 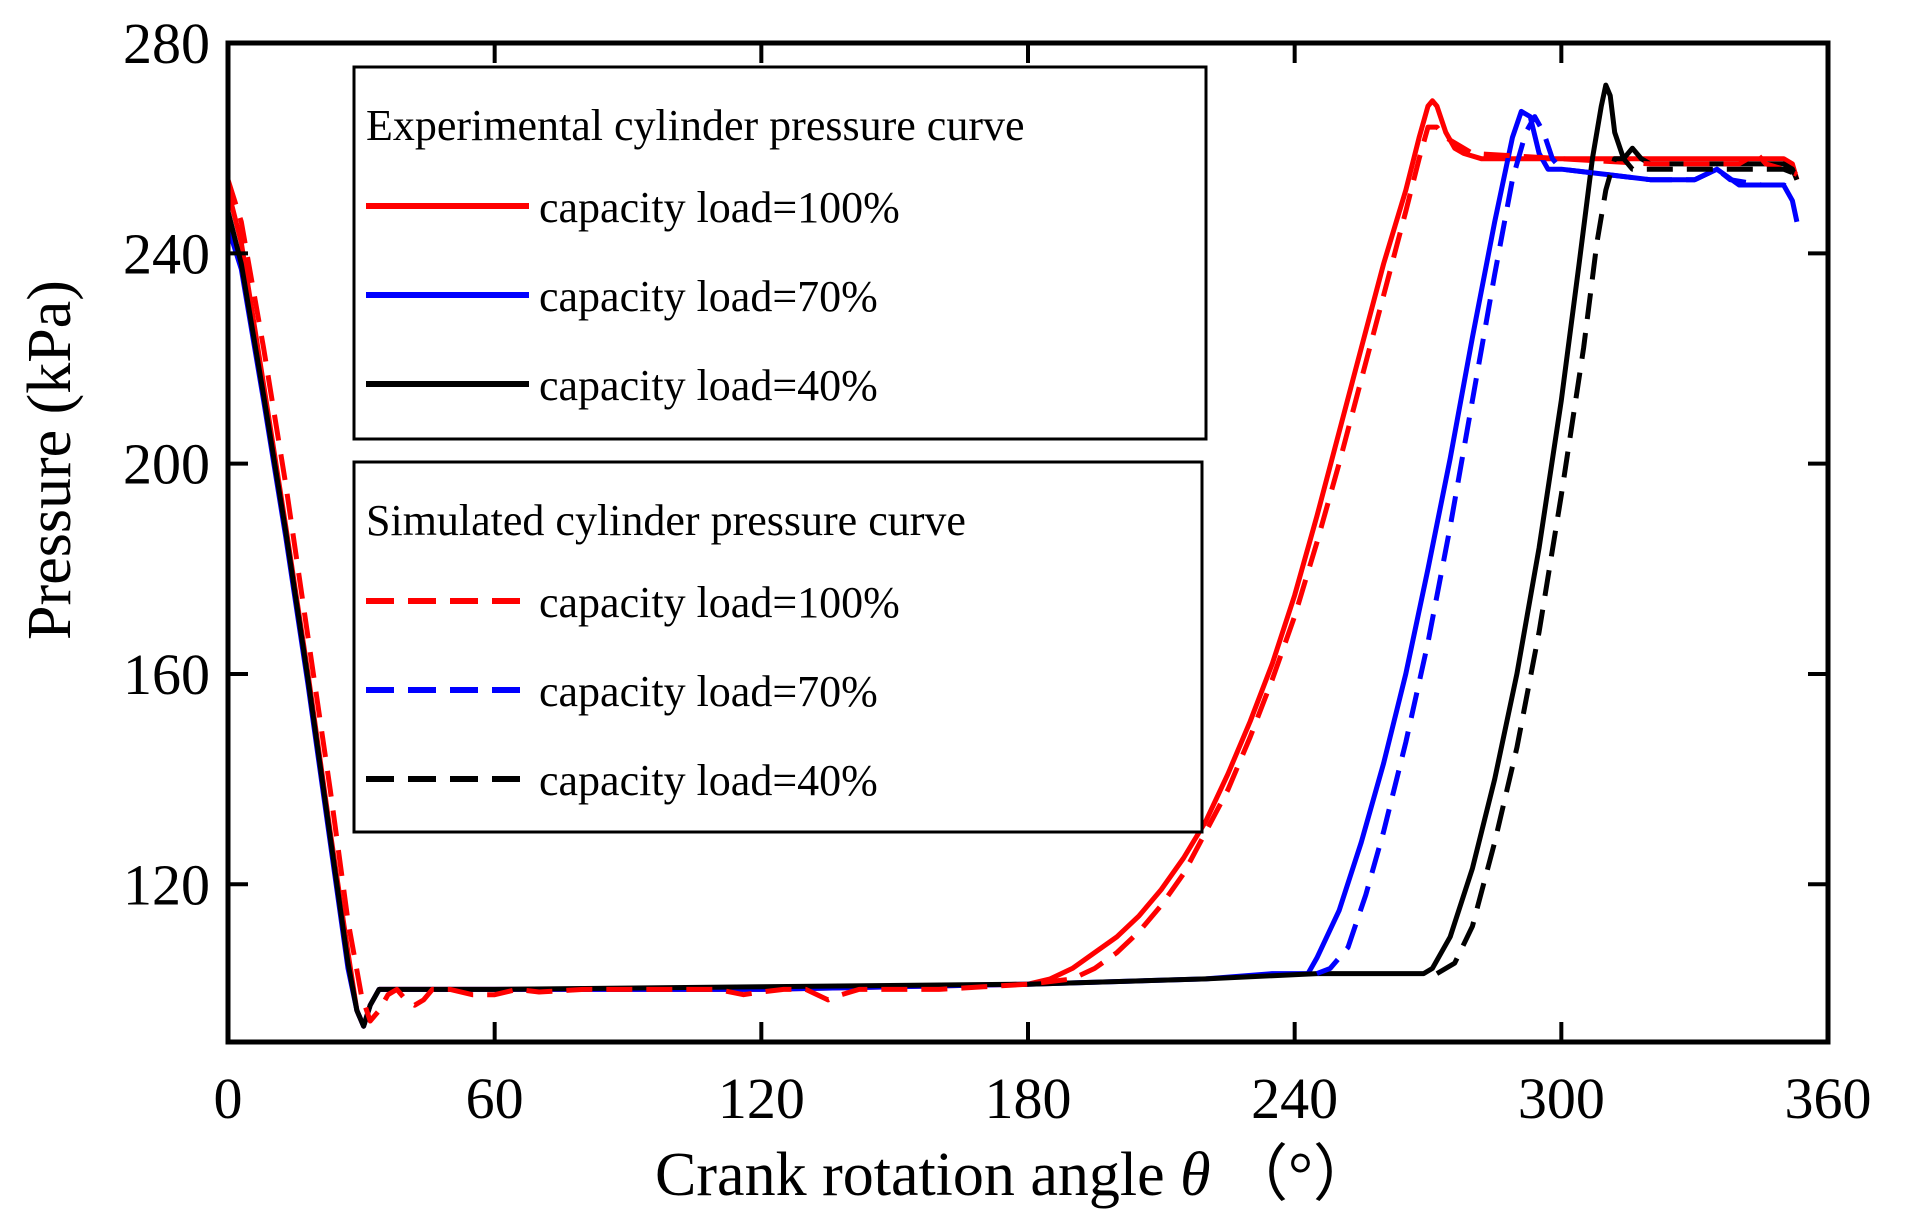 What do you see at coordinates (695, 125) in the screenshot?
I see `legend-title: Experimental cylinder pressure curve` at bounding box center [695, 125].